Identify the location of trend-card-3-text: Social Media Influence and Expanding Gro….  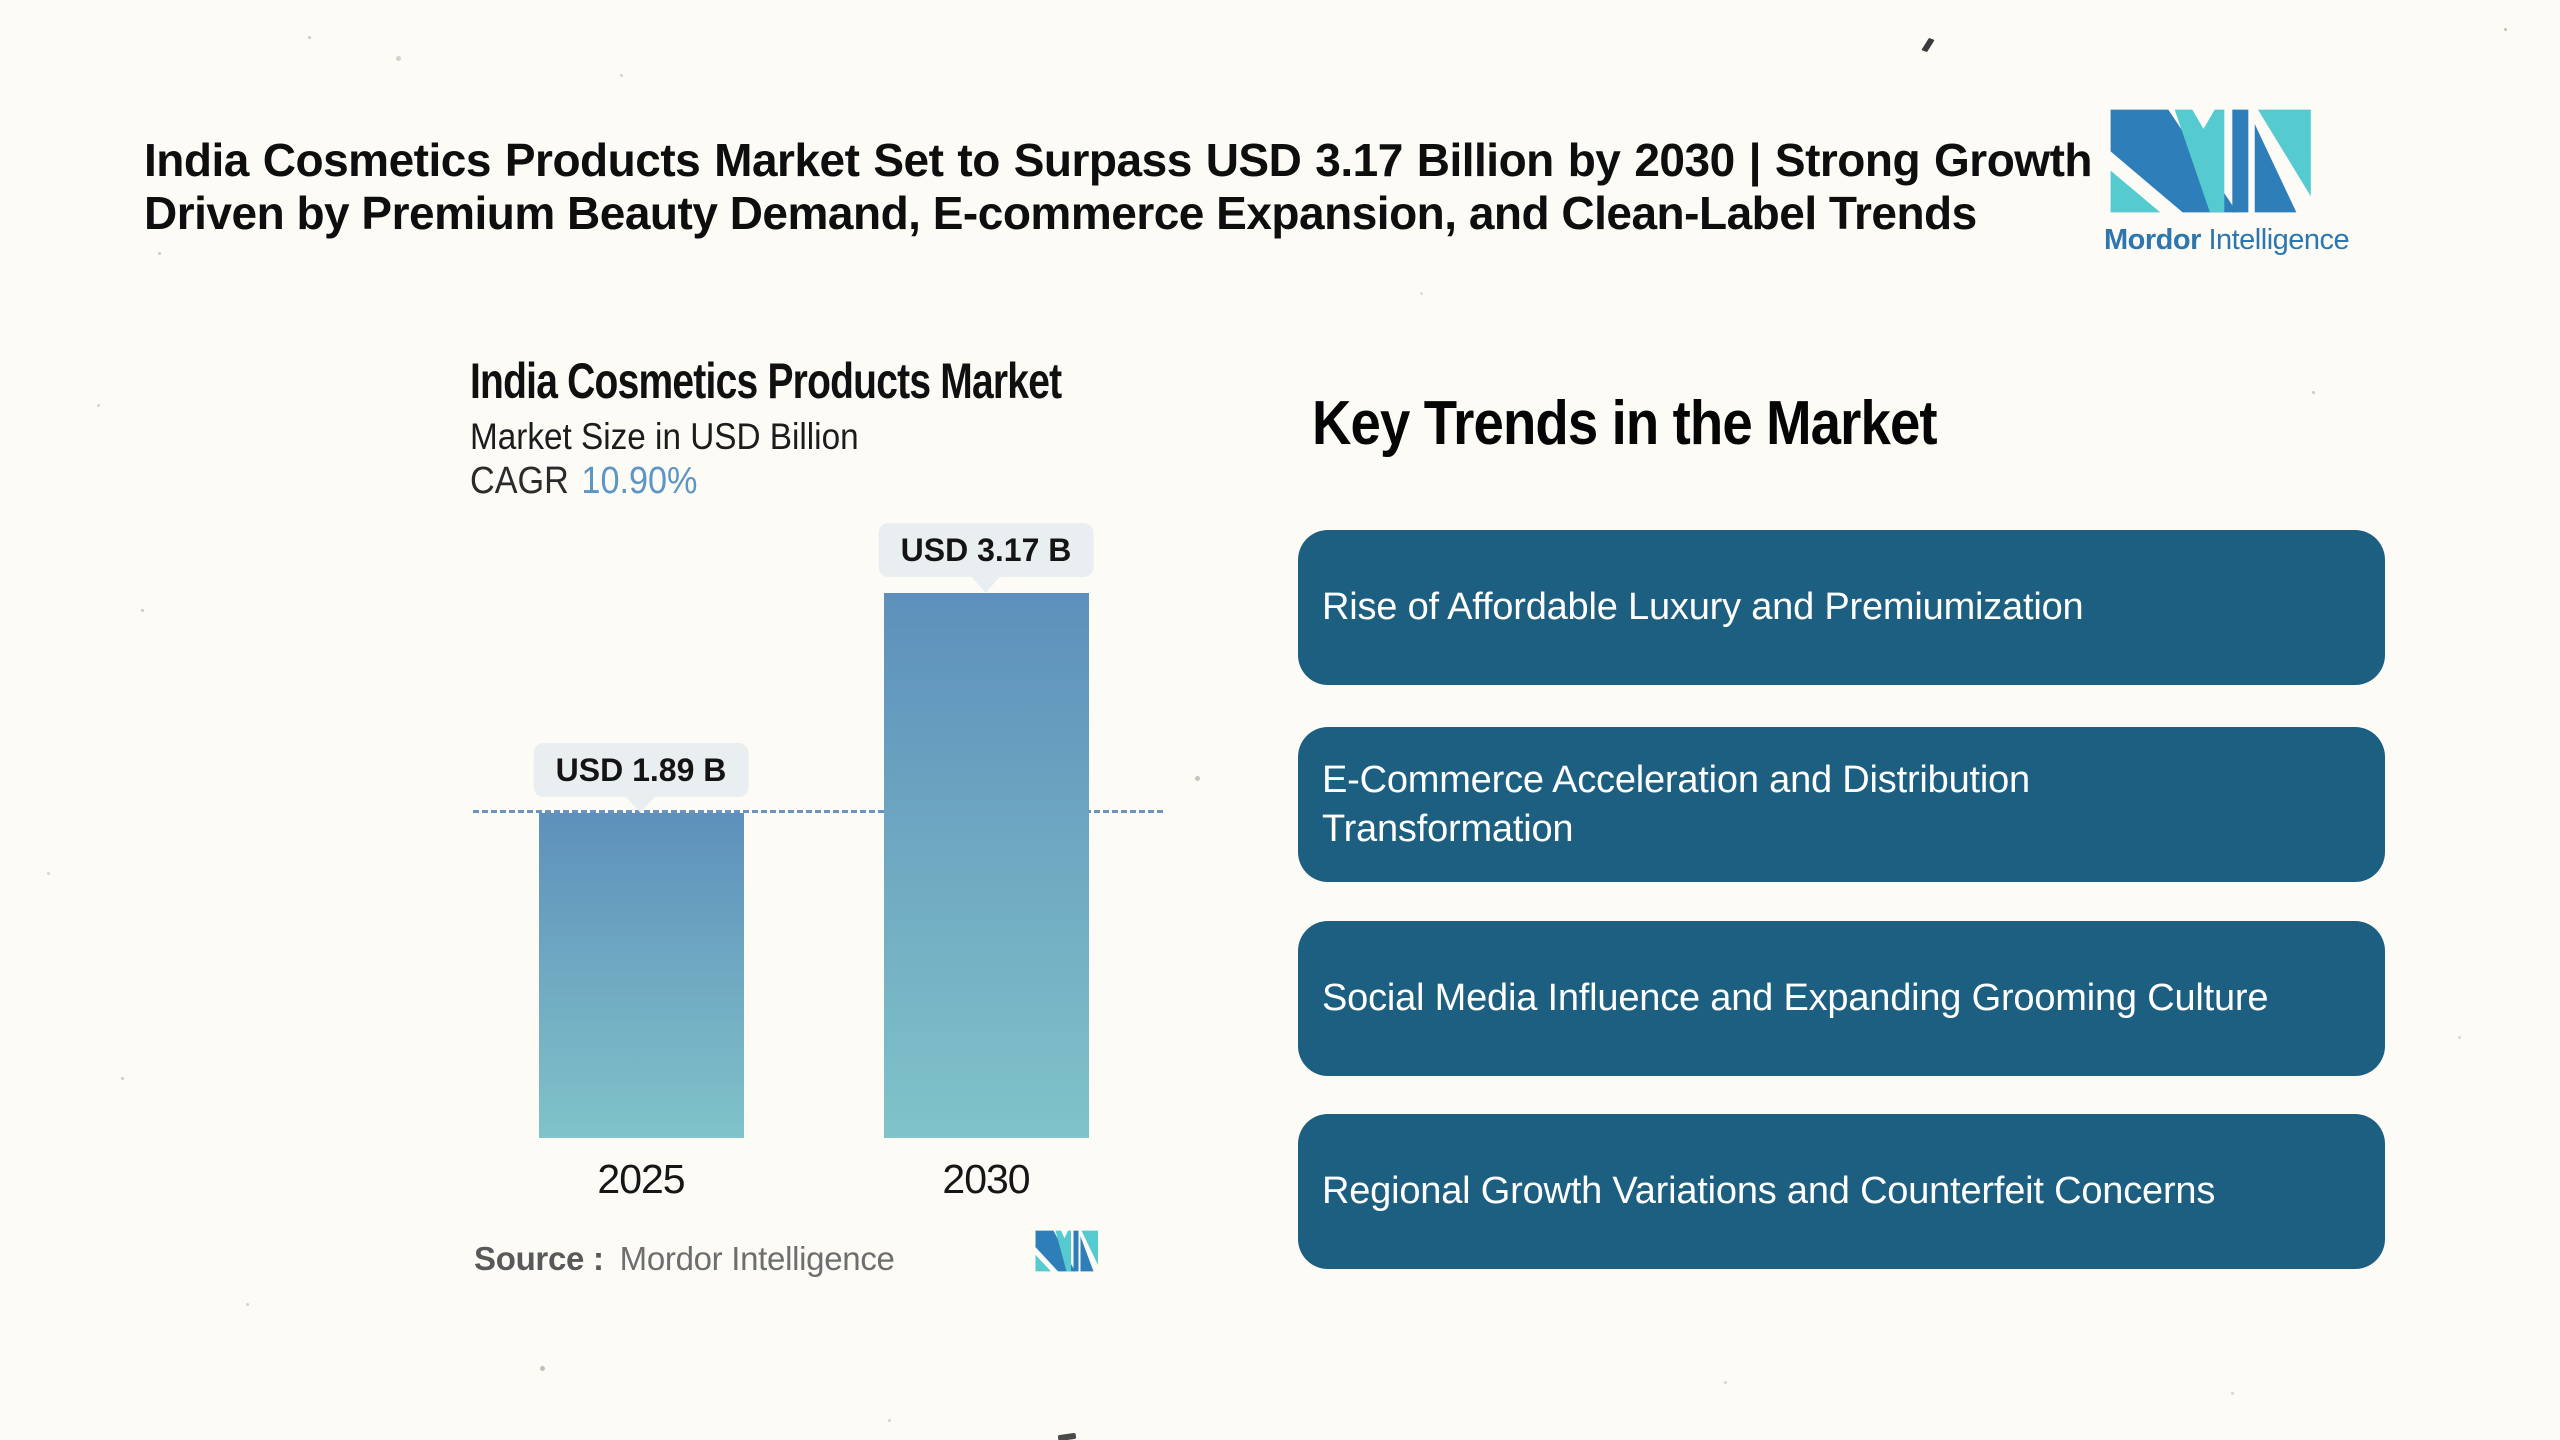
(1795, 998).